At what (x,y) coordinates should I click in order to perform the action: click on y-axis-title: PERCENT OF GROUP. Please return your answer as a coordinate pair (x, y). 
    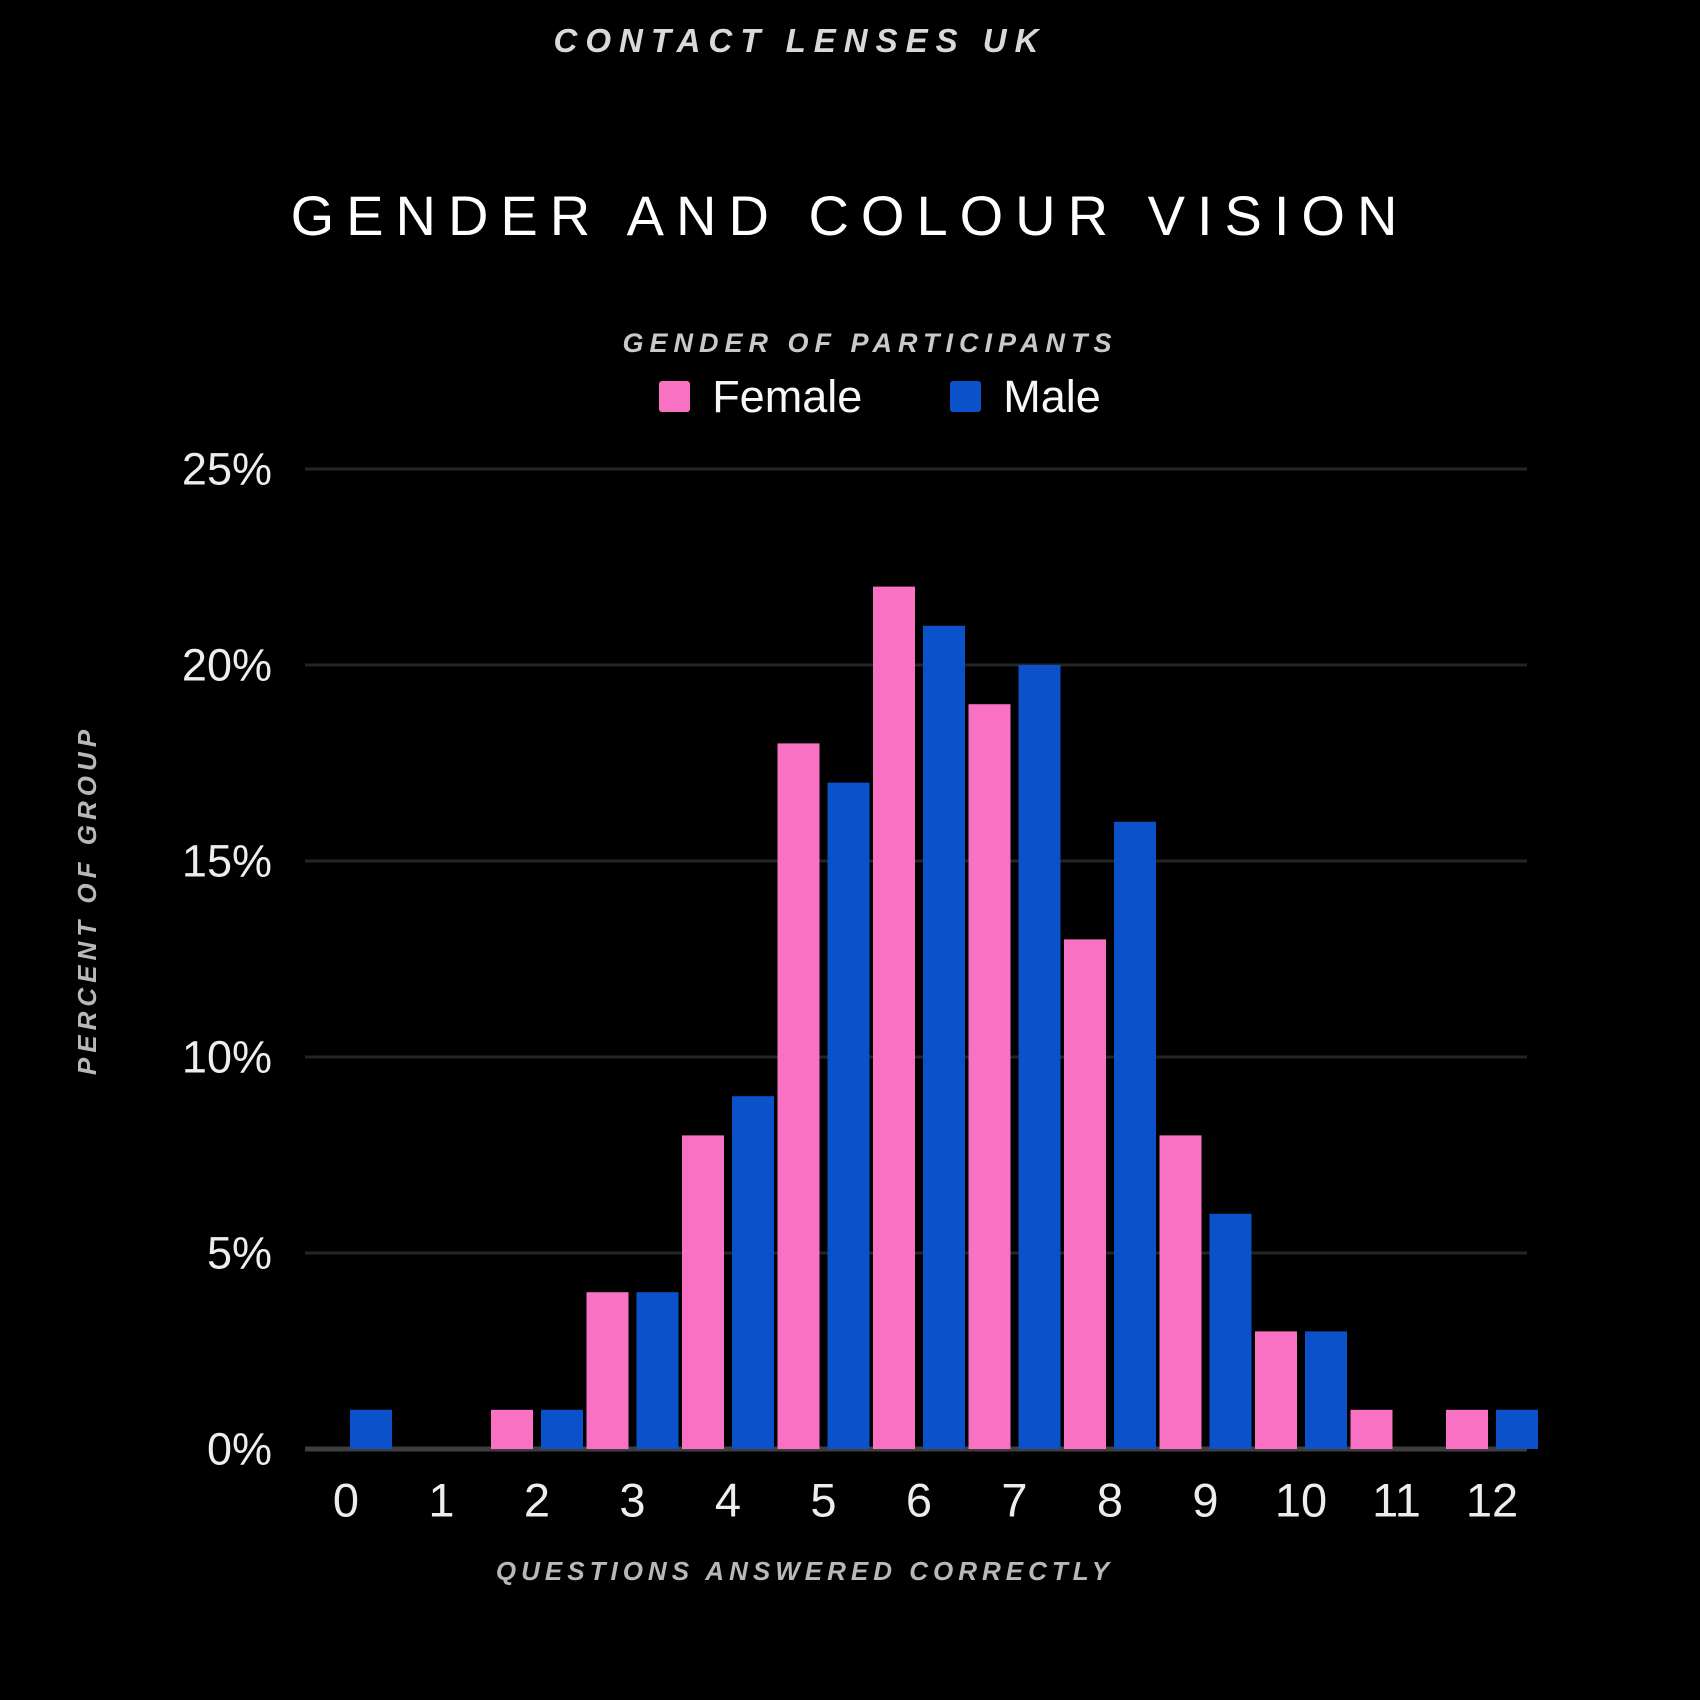
    Looking at the image, I should click on (87, 900).